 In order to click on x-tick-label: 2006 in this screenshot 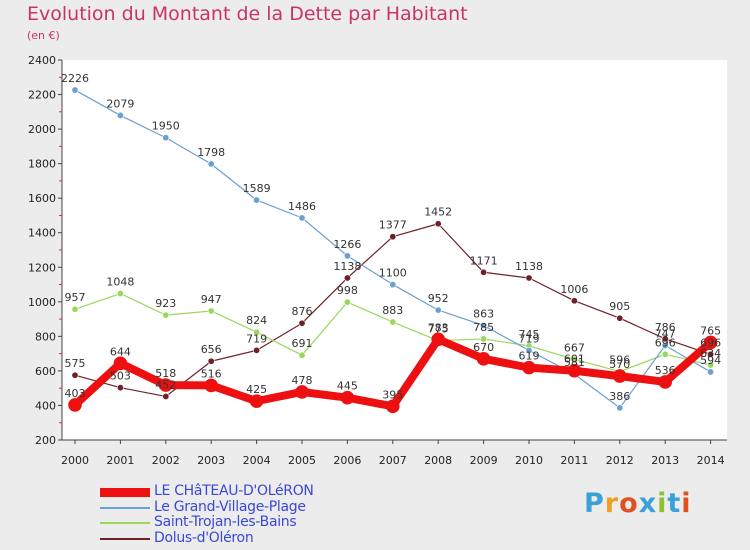, I will do `click(347, 460)`.